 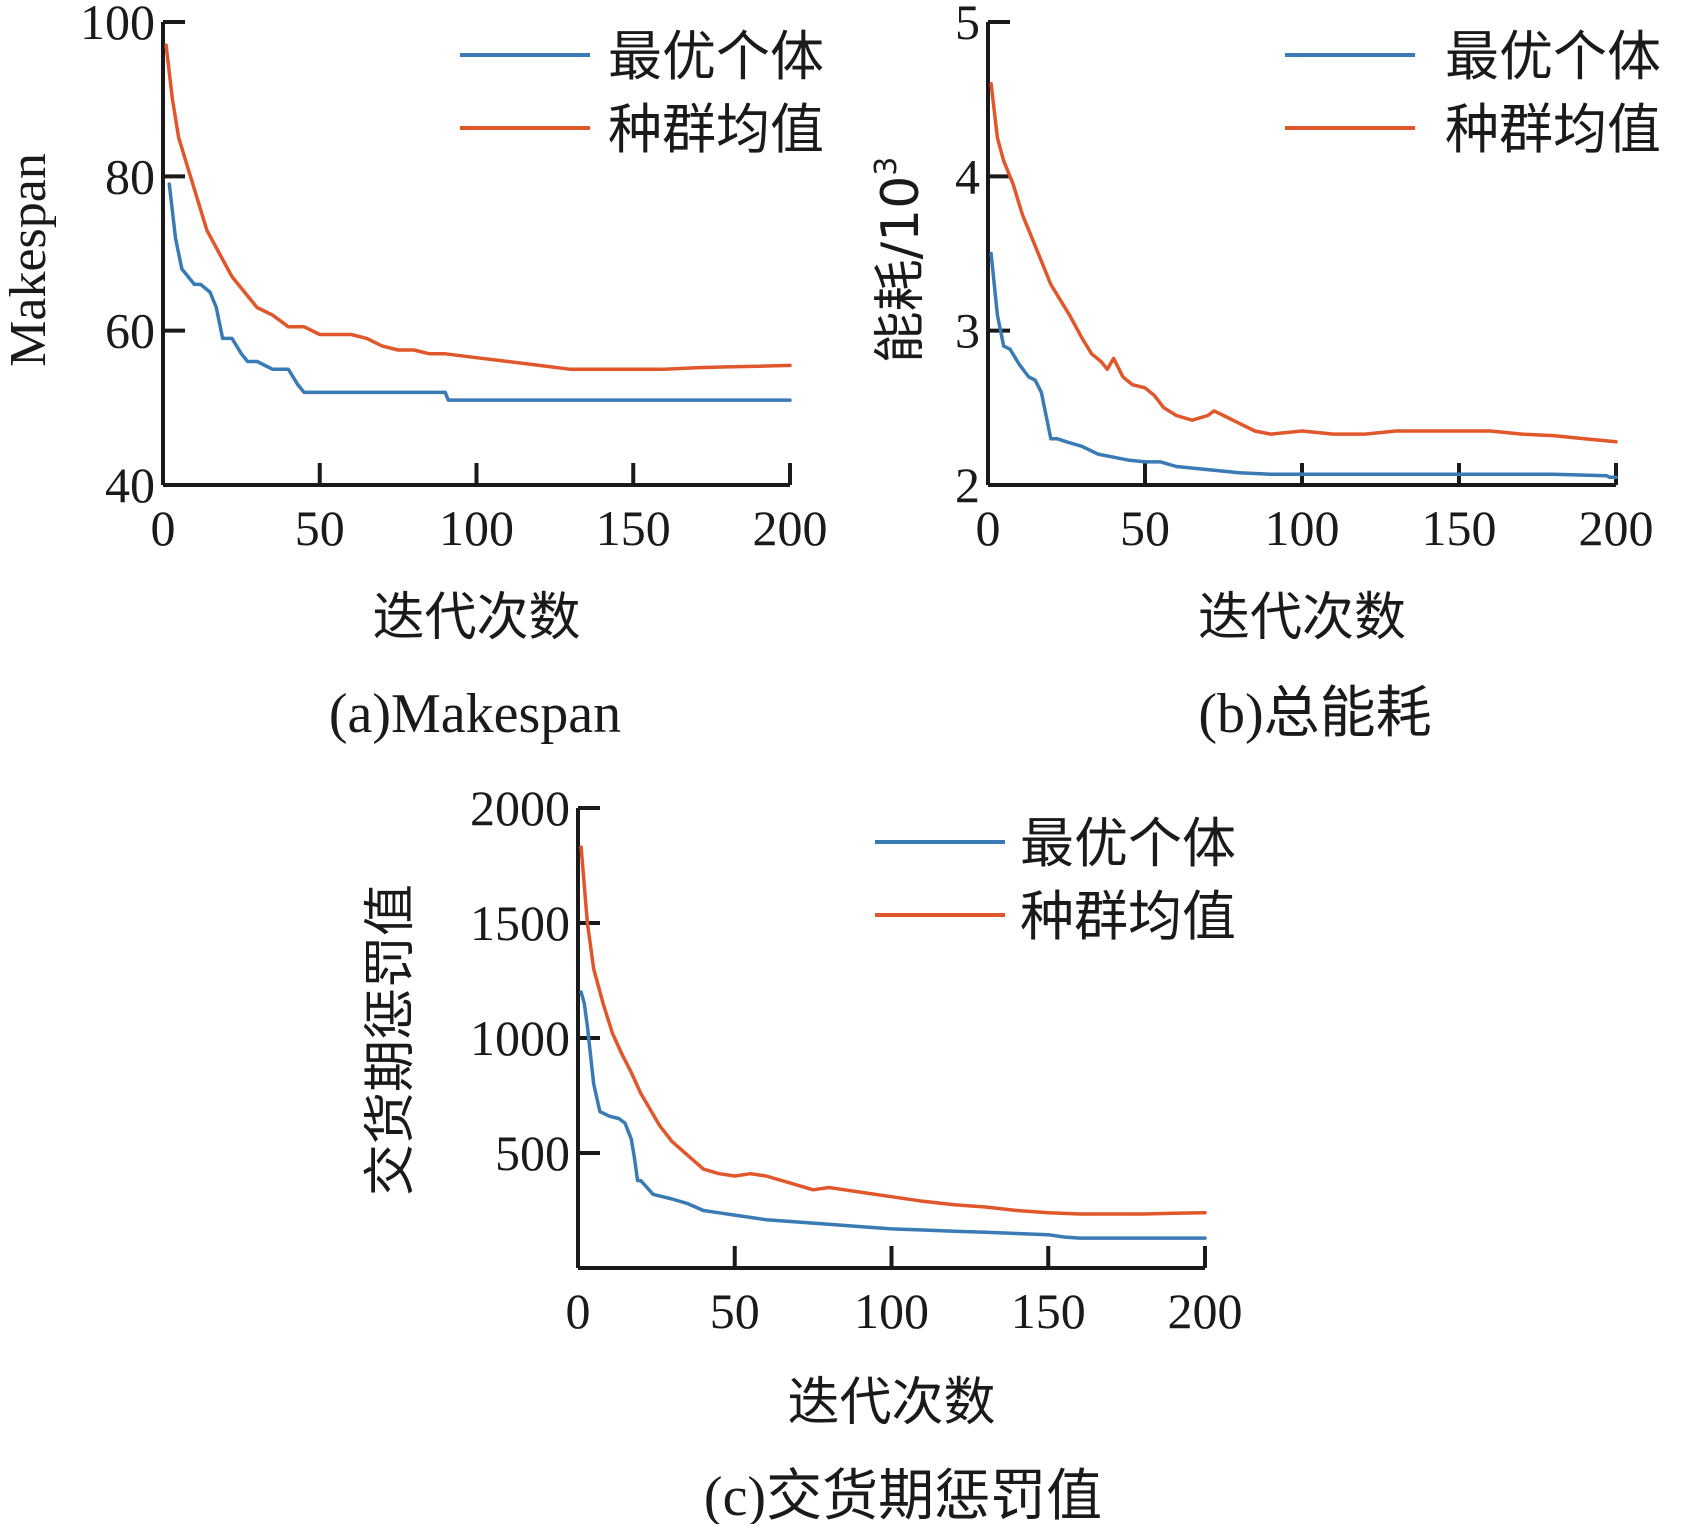 What do you see at coordinates (967, 485) in the screenshot?
I see `y-tick-label: 2` at bounding box center [967, 485].